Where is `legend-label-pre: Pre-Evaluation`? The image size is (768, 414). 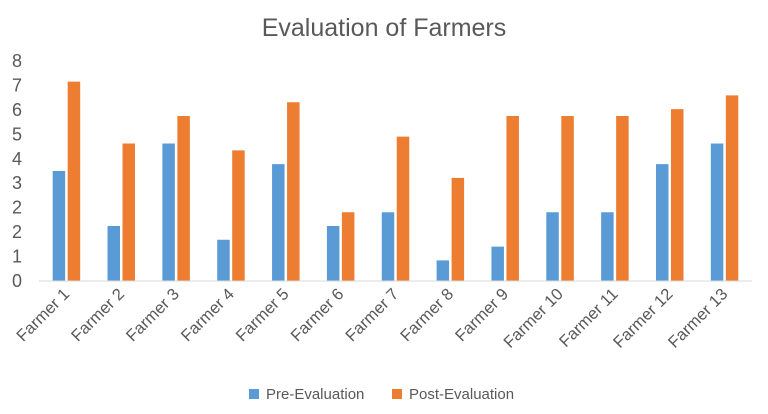 legend-label-pre: Pre-Evaluation is located at coordinates (315, 394).